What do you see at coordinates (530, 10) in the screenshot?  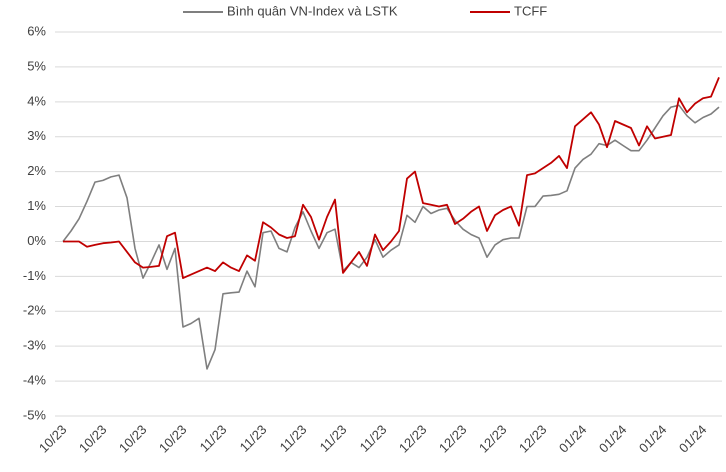 I see `legend-label: TCFF` at bounding box center [530, 10].